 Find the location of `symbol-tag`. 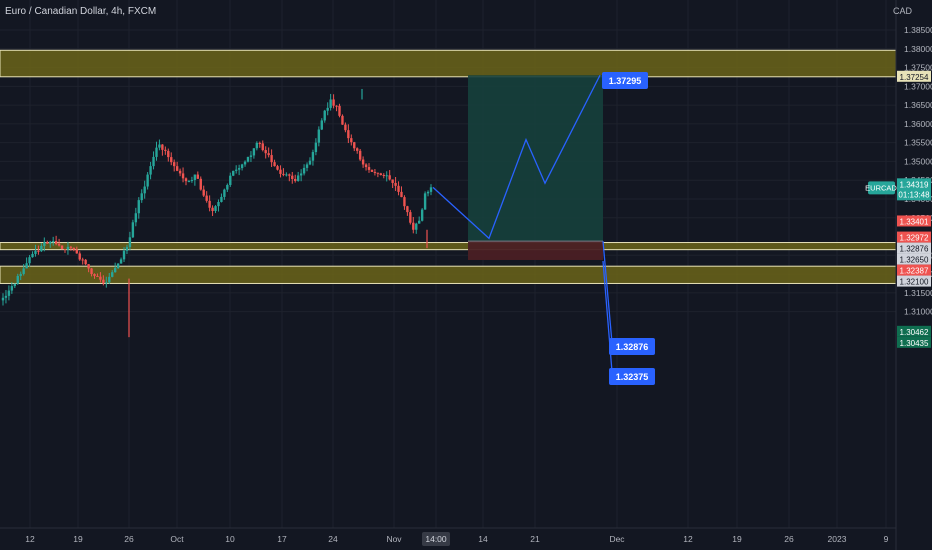

symbol-tag is located at coordinates (881, 188).